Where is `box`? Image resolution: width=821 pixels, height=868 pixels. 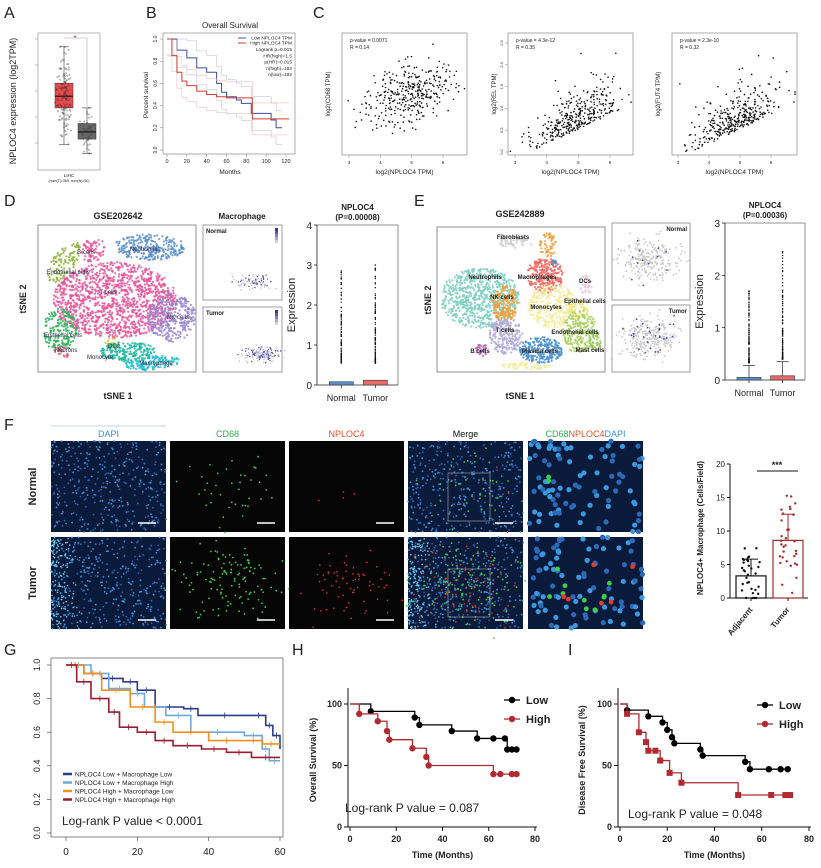 box is located at coordinates (87, 131).